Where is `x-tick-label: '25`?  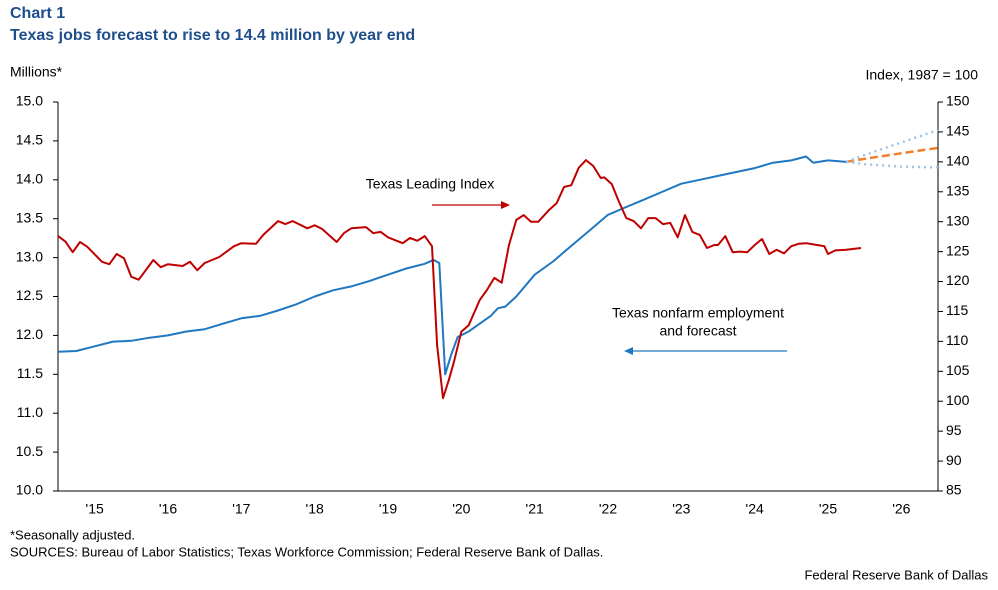
x-tick-label: '25 is located at coordinates (828, 509).